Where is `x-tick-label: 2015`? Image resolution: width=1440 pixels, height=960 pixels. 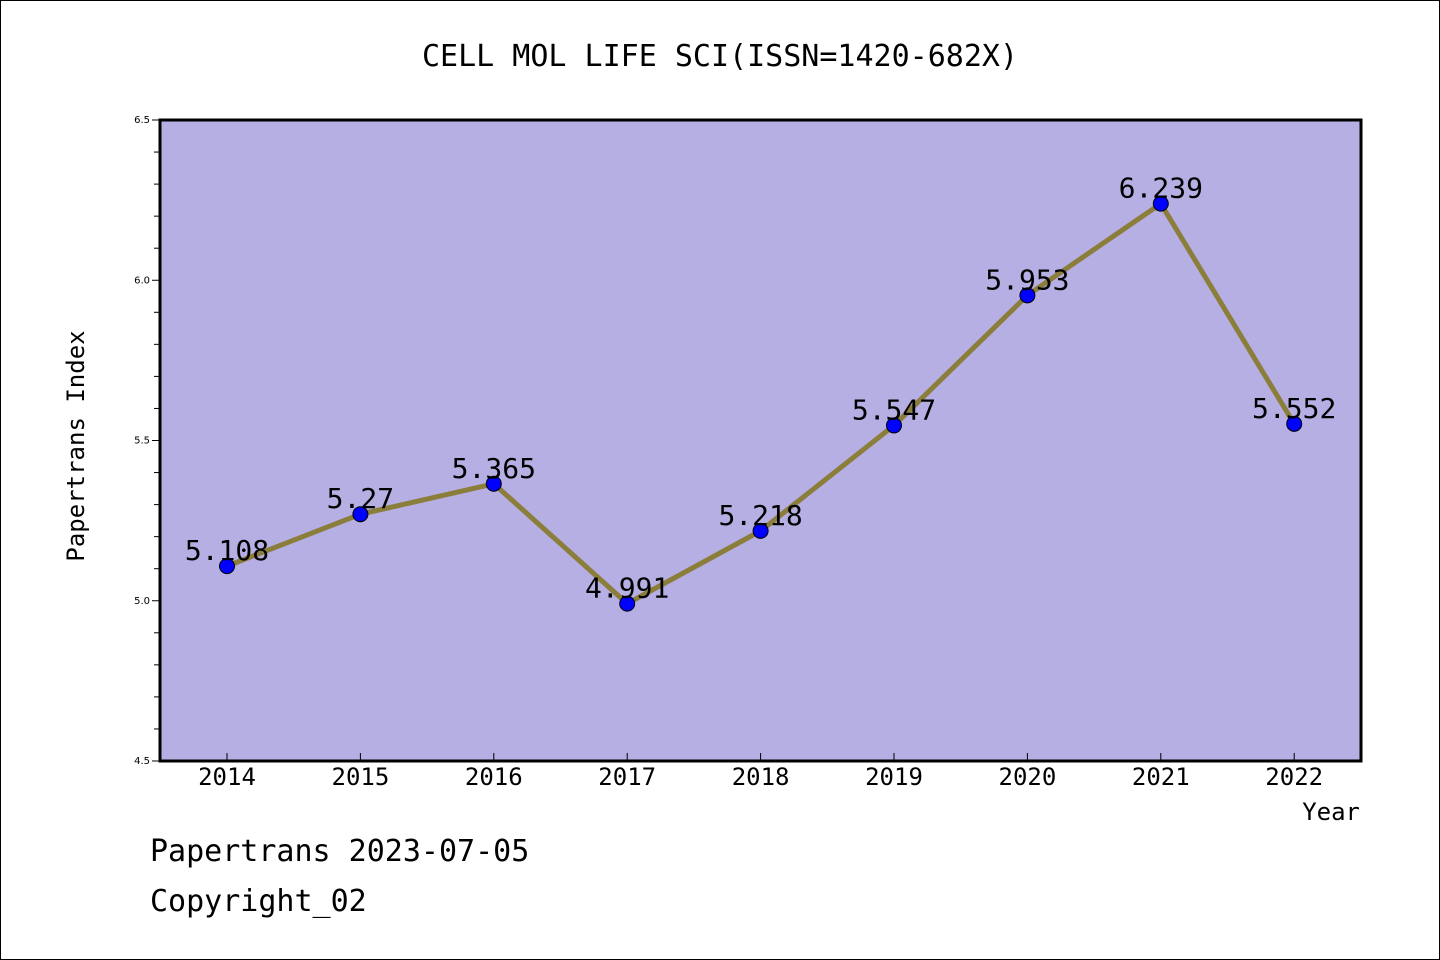 x-tick-label: 2015 is located at coordinates (361, 777).